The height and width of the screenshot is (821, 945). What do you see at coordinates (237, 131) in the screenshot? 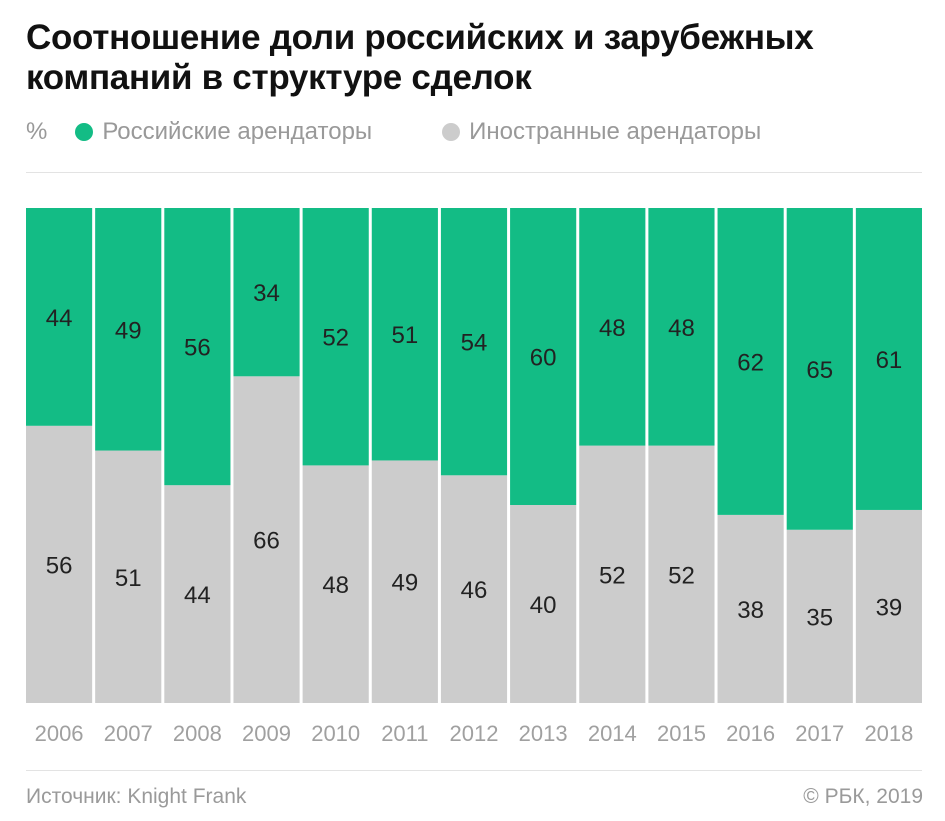
I see `legend-label-russian: Российские арендаторы` at bounding box center [237, 131].